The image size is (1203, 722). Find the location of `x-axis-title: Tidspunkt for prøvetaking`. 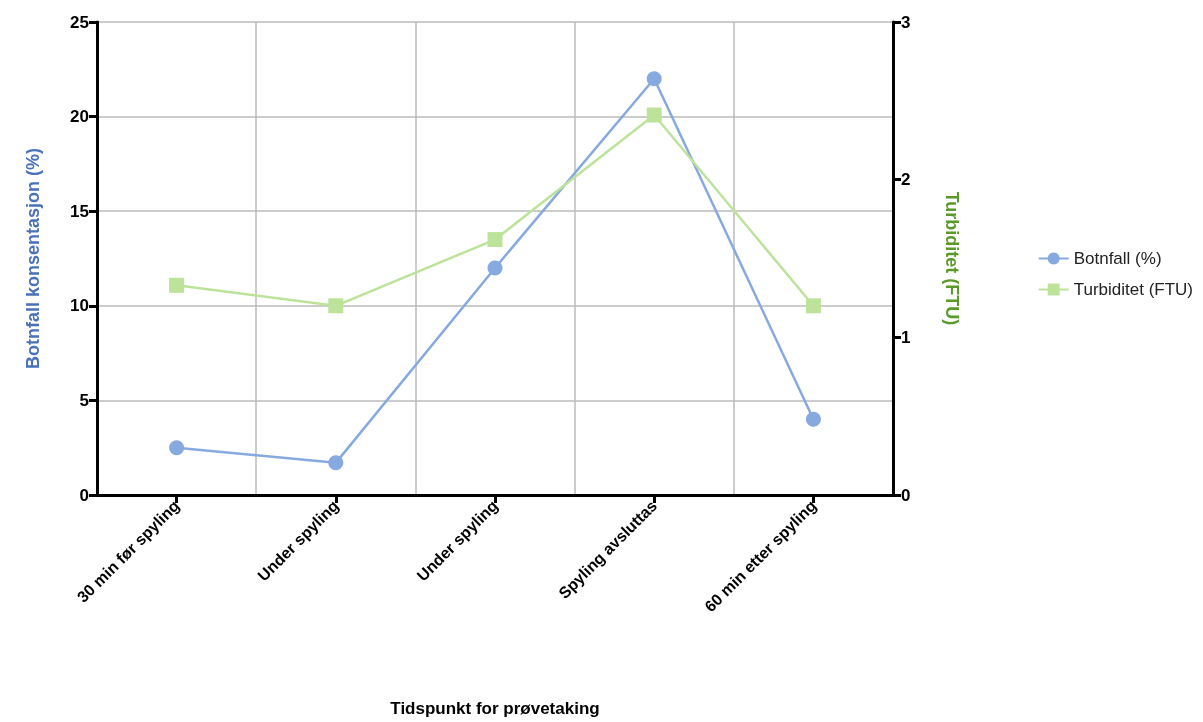

x-axis-title: Tidspunkt for prøvetaking is located at coordinates (495, 708).